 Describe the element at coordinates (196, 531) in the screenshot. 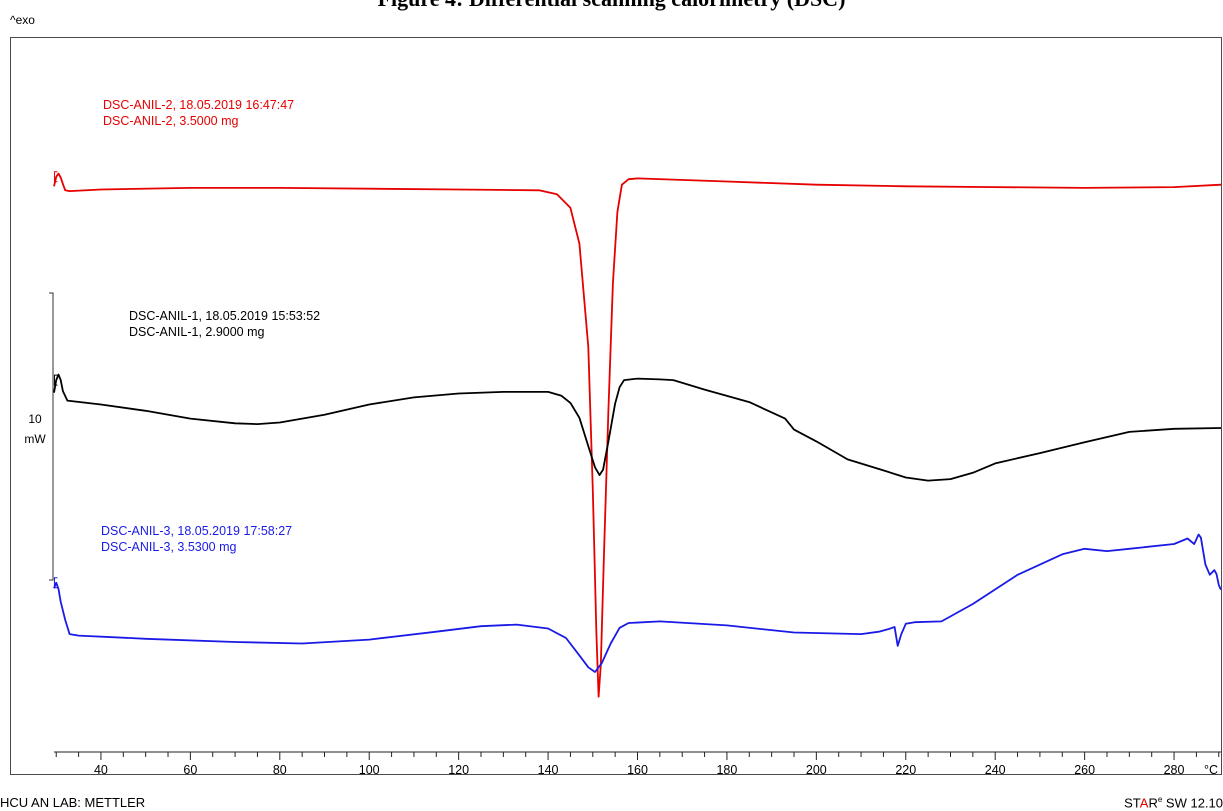

I see `series-label-dsc-anil-3: DSC-ANIL-3, 18.05.2019 17:58:27` at that location.